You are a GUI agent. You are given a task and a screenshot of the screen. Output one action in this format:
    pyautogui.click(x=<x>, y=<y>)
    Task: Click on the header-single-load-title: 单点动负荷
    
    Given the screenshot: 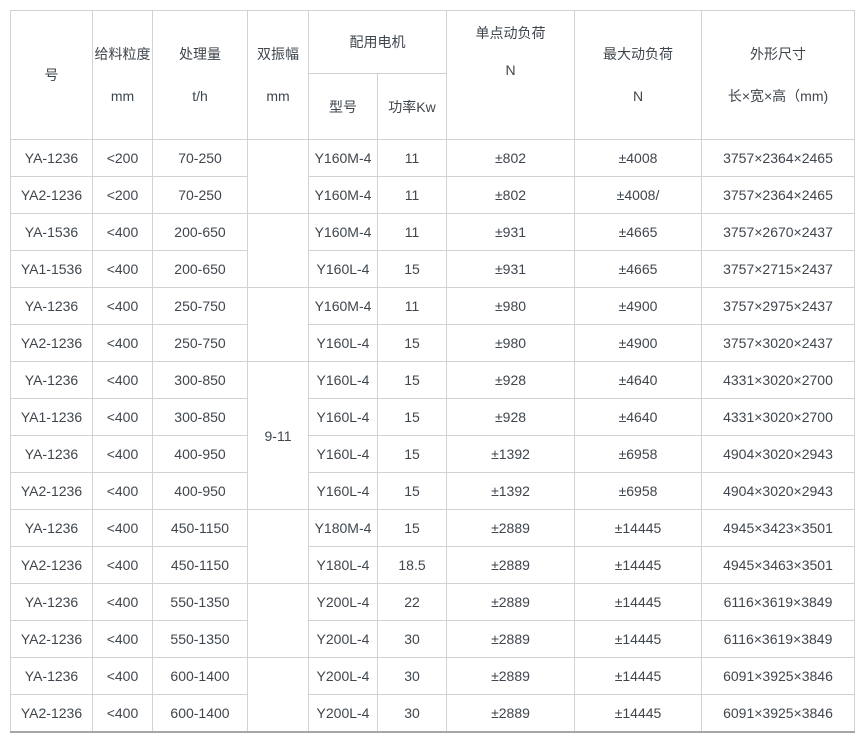 What is the action you would take?
    pyautogui.click(x=510, y=33)
    